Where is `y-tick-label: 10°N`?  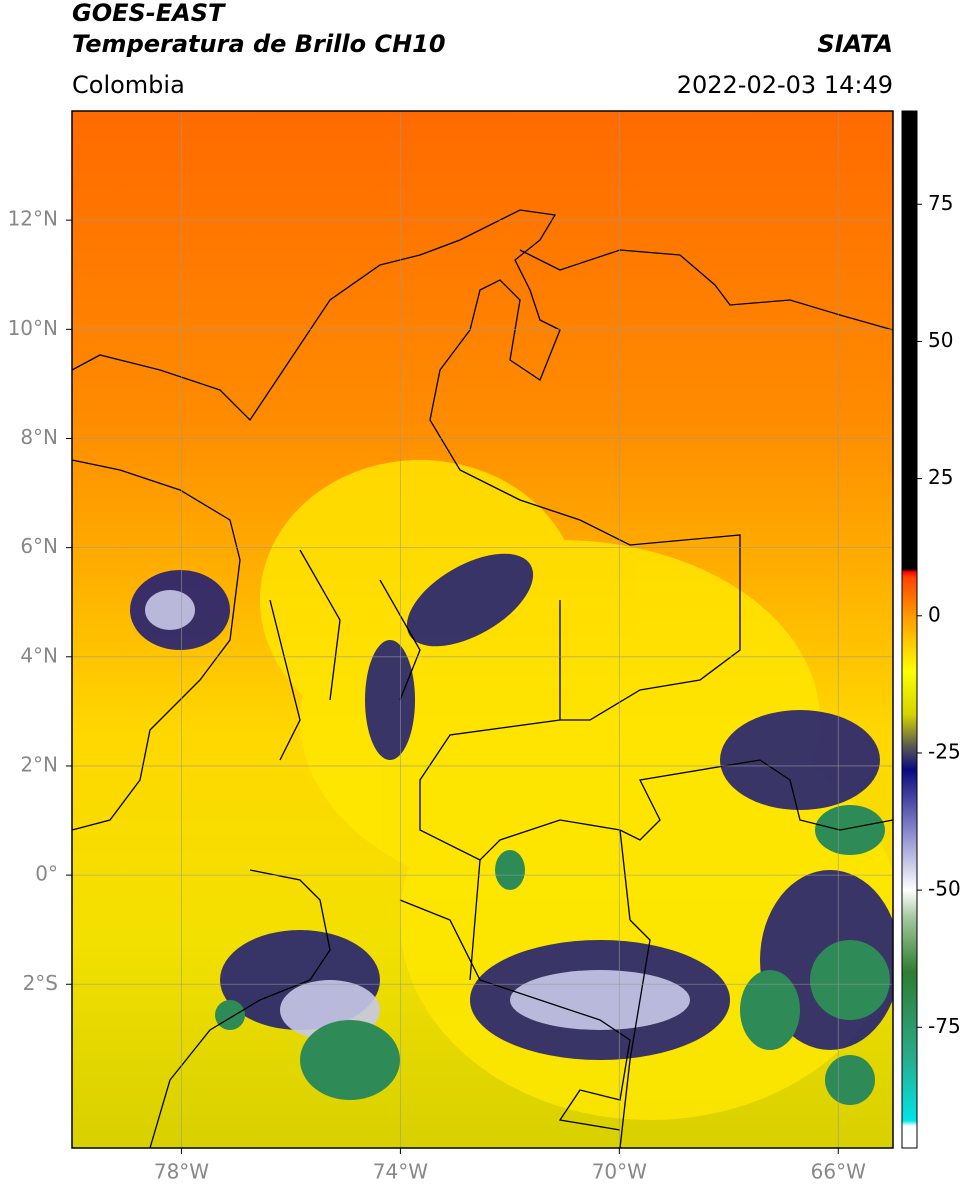 y-tick-label: 10°N is located at coordinates (33, 328).